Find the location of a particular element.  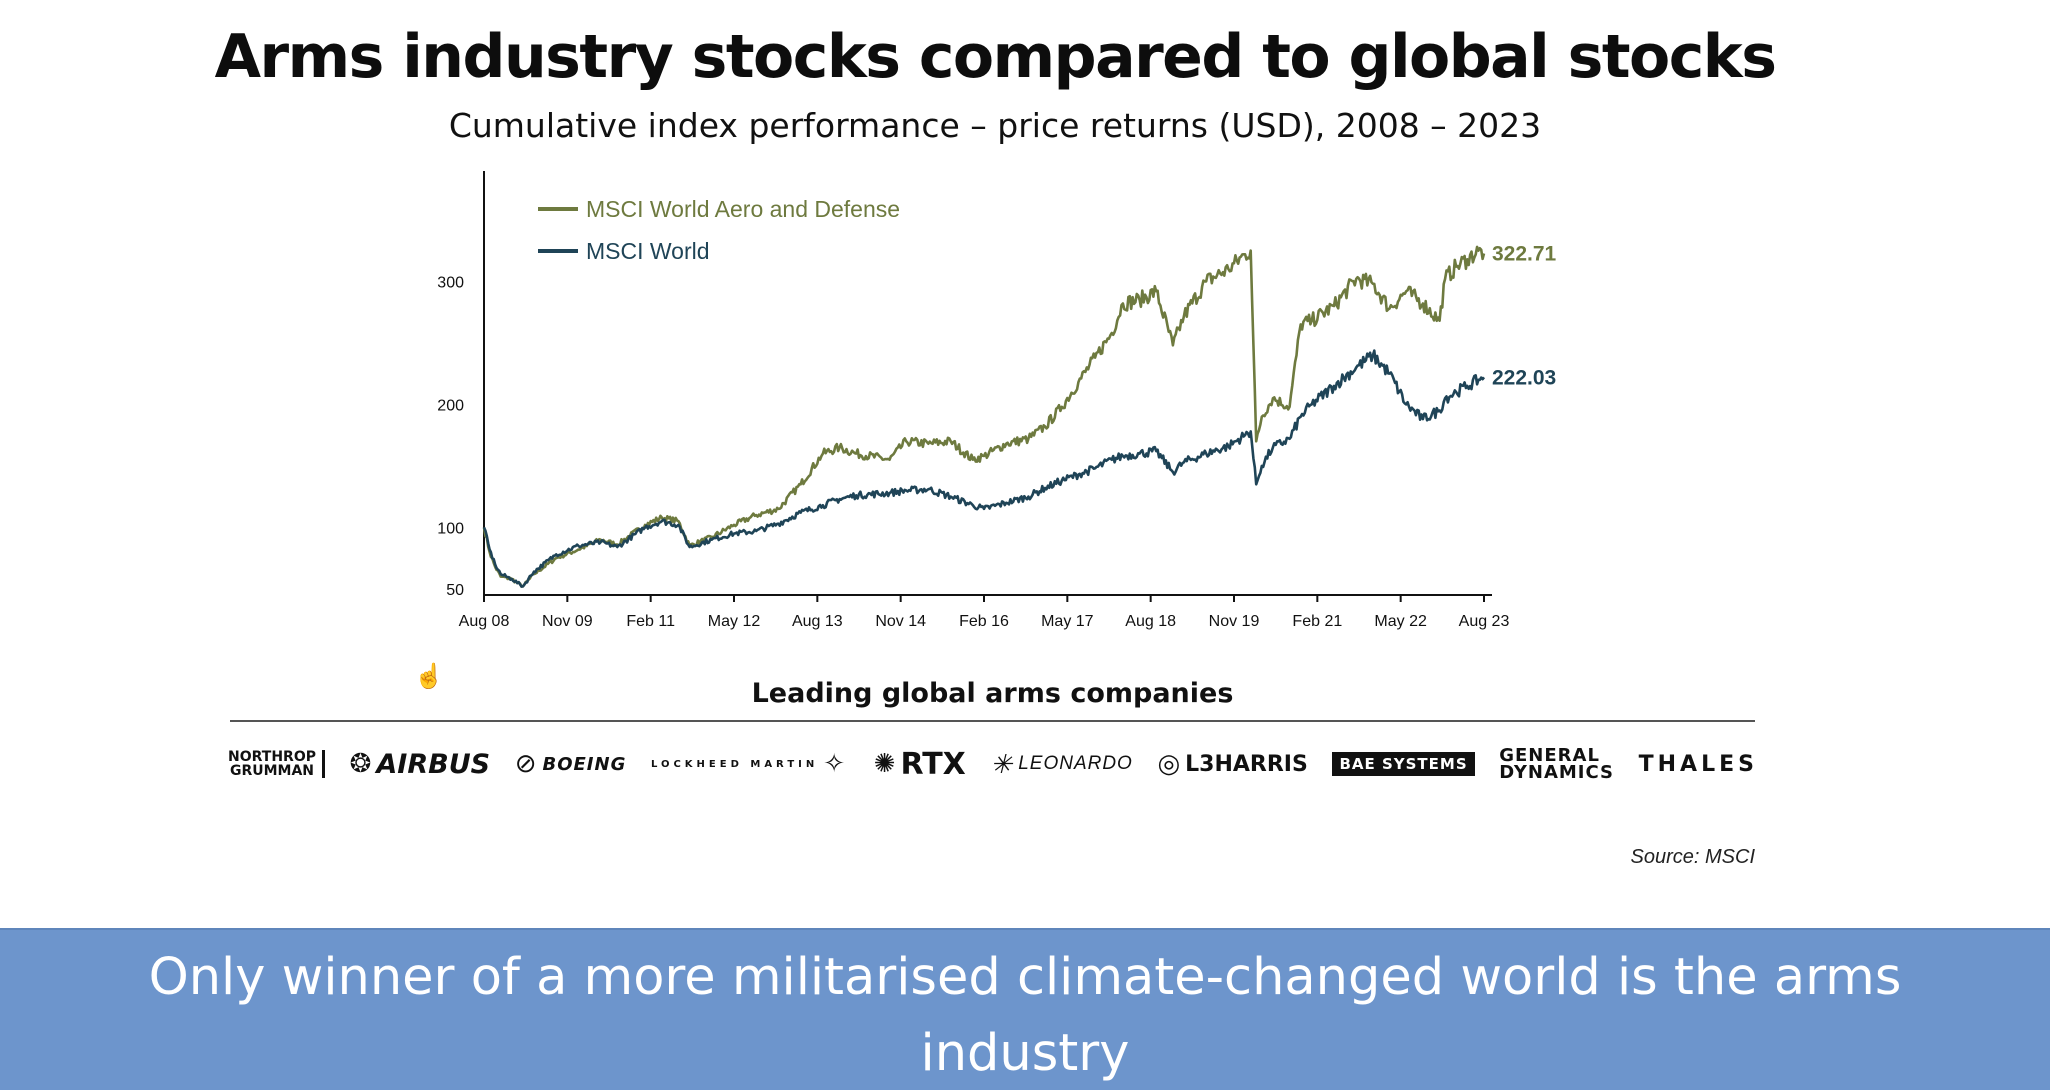

airbus-swirl-icon: ❂ is located at coordinates (360, 764).